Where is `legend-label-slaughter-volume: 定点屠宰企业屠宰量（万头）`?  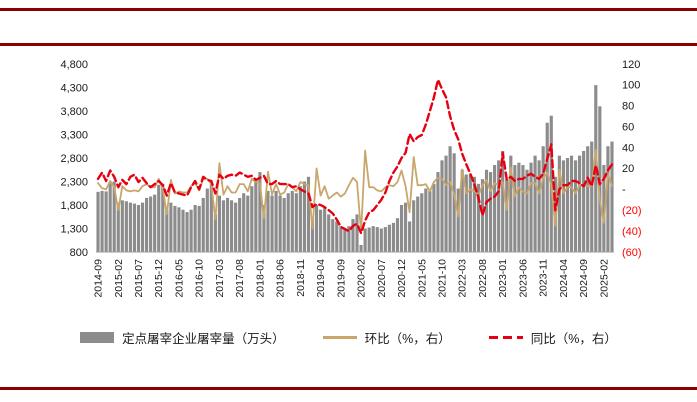
legend-label-slaughter-volume: 定点屠宰企业屠宰量（万头） is located at coordinates (203, 339).